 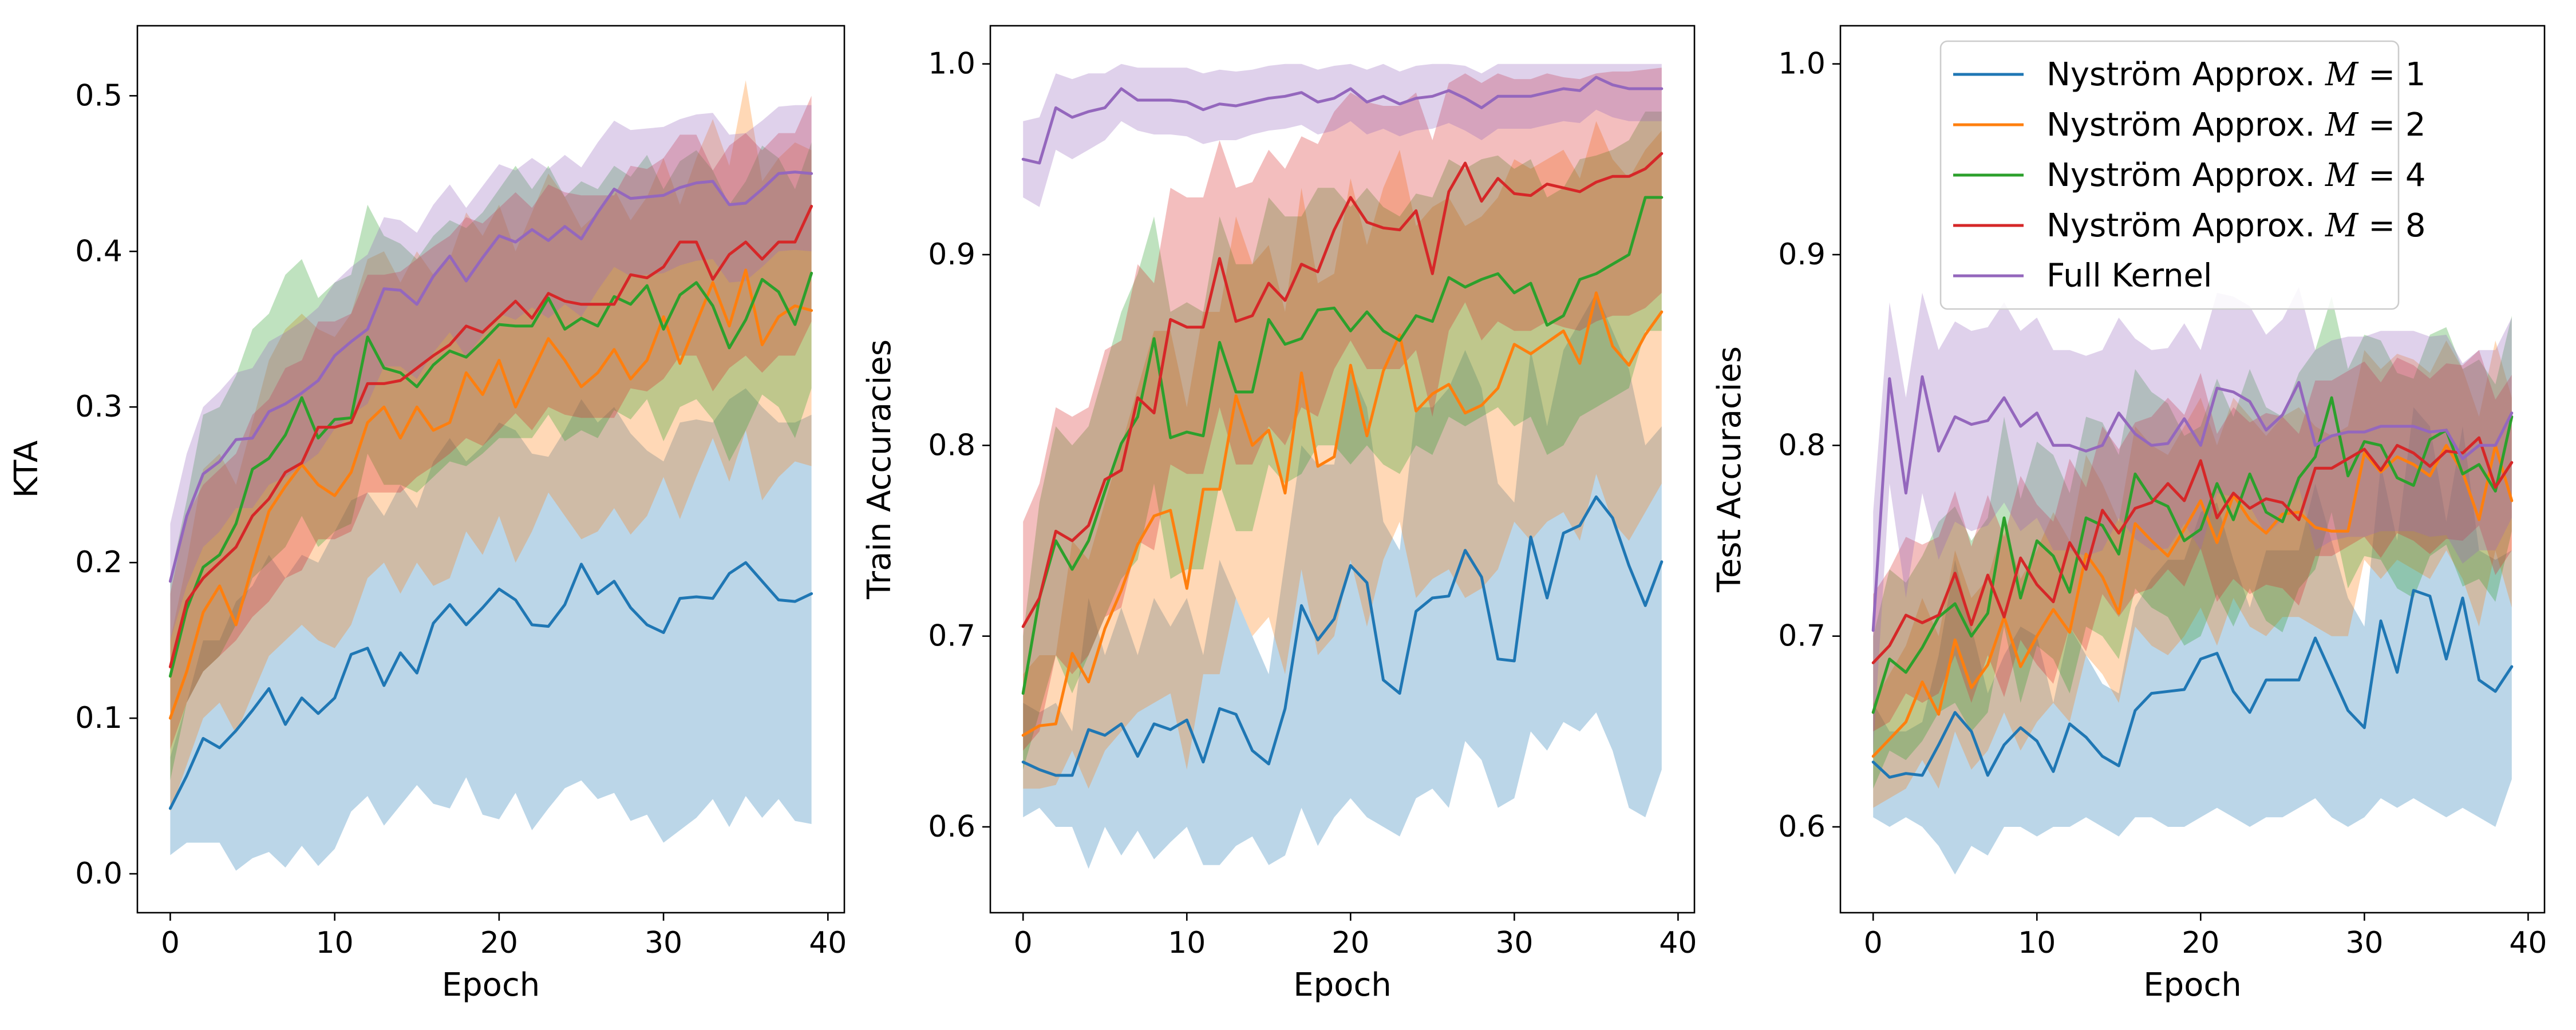 What do you see at coordinates (99, 95) in the screenshot?
I see `y-tick-label: 0.5` at bounding box center [99, 95].